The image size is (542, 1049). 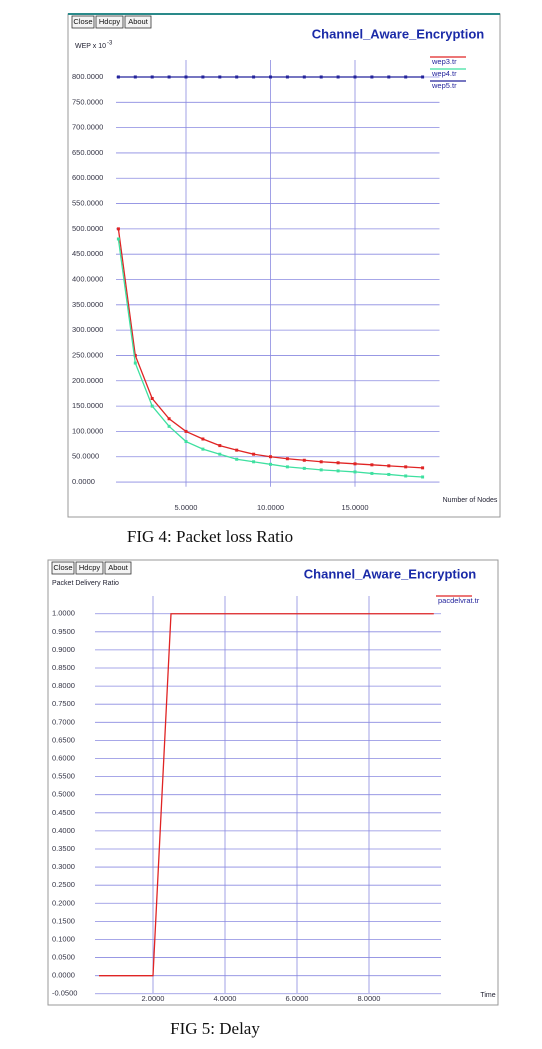 What do you see at coordinates (63, 884) in the screenshot?
I see `y-tick-label: 0.2500` at bounding box center [63, 884].